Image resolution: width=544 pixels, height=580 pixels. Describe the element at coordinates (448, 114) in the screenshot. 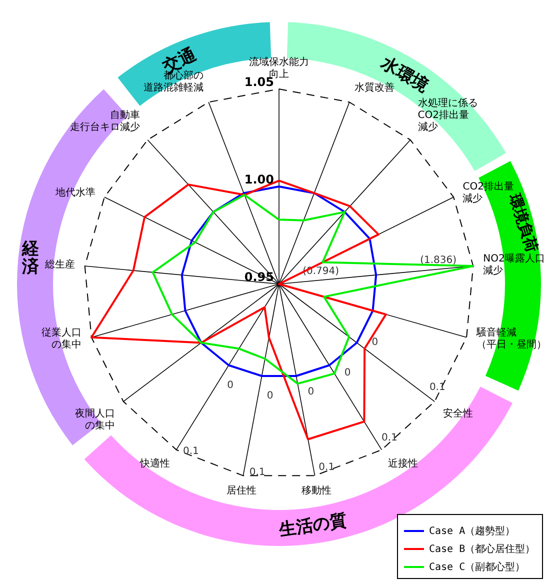

I see `spoke-label: 水処理に係るCO2排出量減少` at that location.